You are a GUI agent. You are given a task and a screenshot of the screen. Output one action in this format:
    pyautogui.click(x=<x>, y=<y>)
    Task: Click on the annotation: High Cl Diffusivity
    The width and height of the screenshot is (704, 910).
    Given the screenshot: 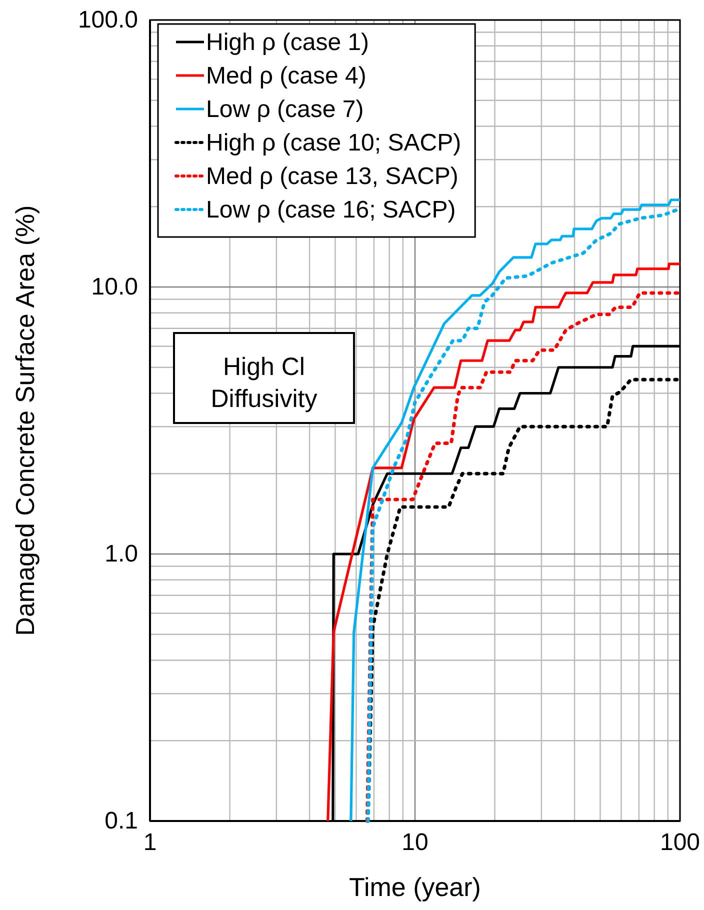 What is the action you would take?
    pyautogui.click(x=264, y=383)
    